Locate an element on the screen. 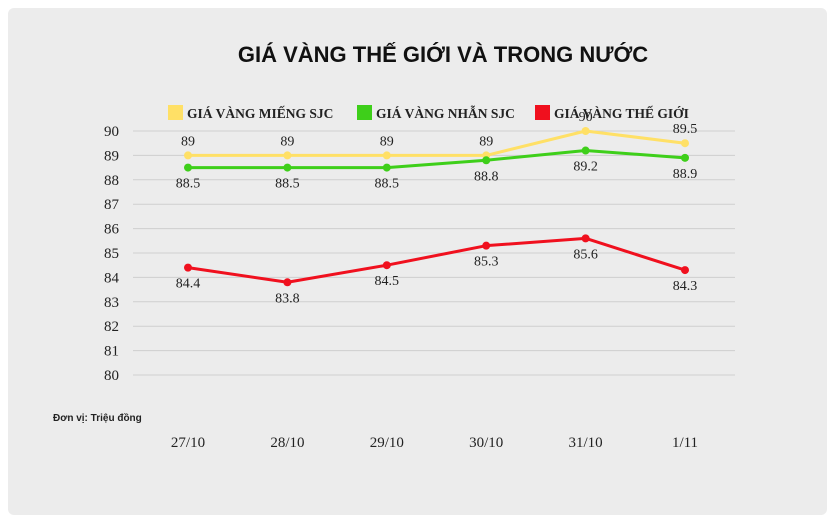 The image size is (835, 523). data-label: 89.5 is located at coordinates (685, 129).